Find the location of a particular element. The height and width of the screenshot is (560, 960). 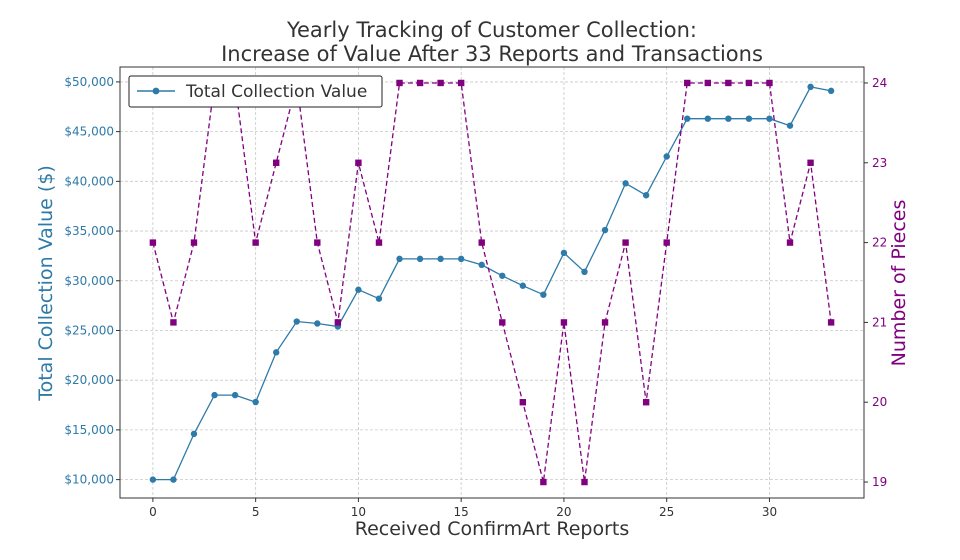

chart-title-line1: Yearly Tracking of Customer Collection: is located at coordinates (491, 30).